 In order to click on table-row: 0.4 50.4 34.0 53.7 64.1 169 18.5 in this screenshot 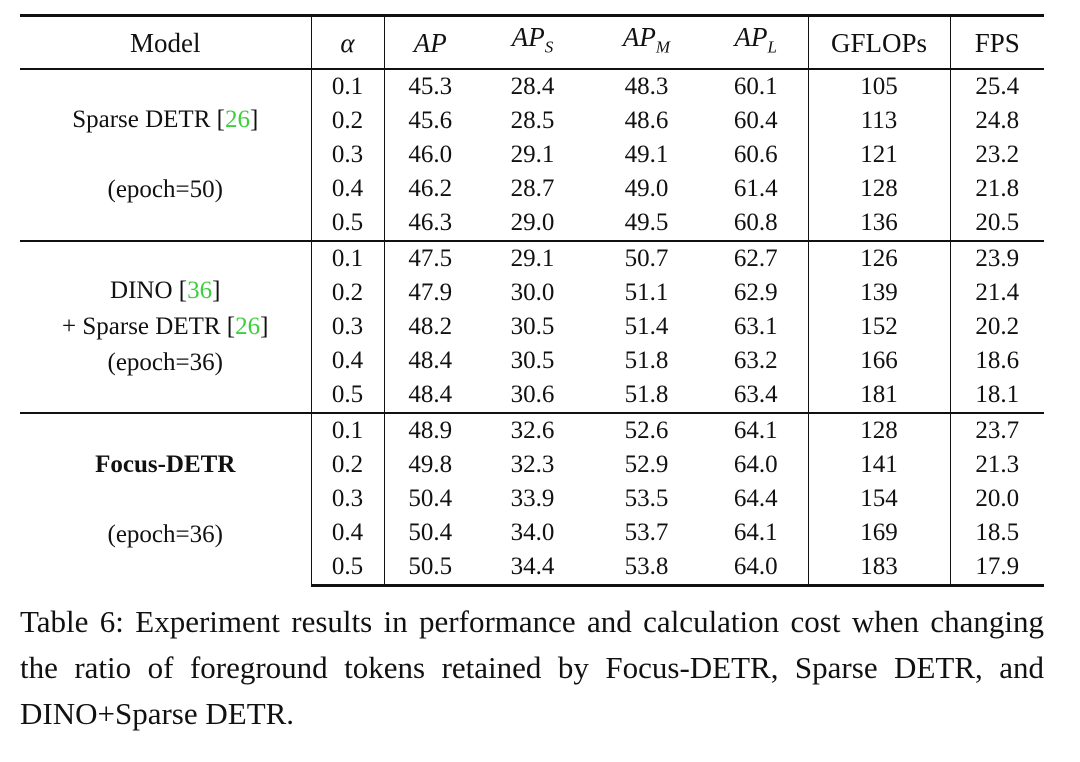, I will do `click(532, 533)`.